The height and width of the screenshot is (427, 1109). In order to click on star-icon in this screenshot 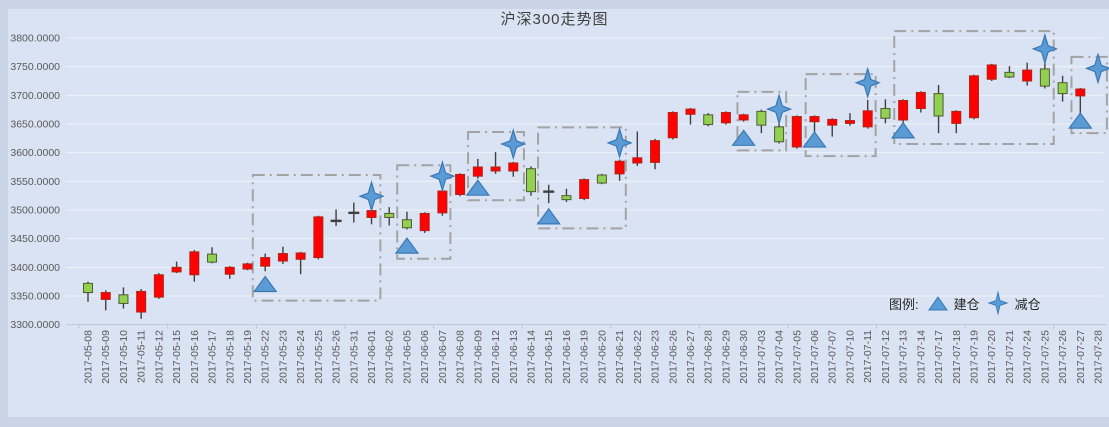, I will do `click(998, 303)`.